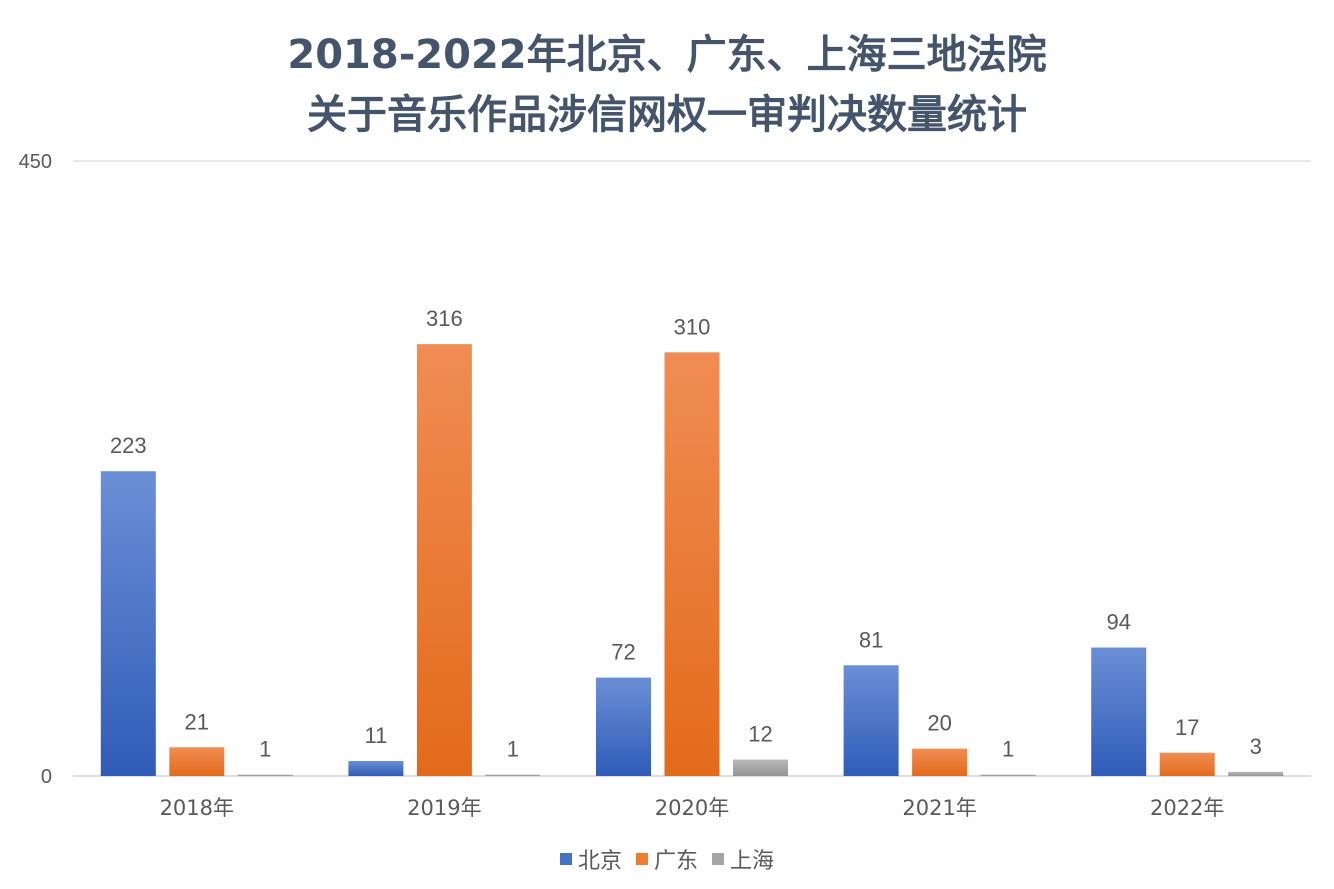  I want to click on data-label: 12, so click(760, 734).